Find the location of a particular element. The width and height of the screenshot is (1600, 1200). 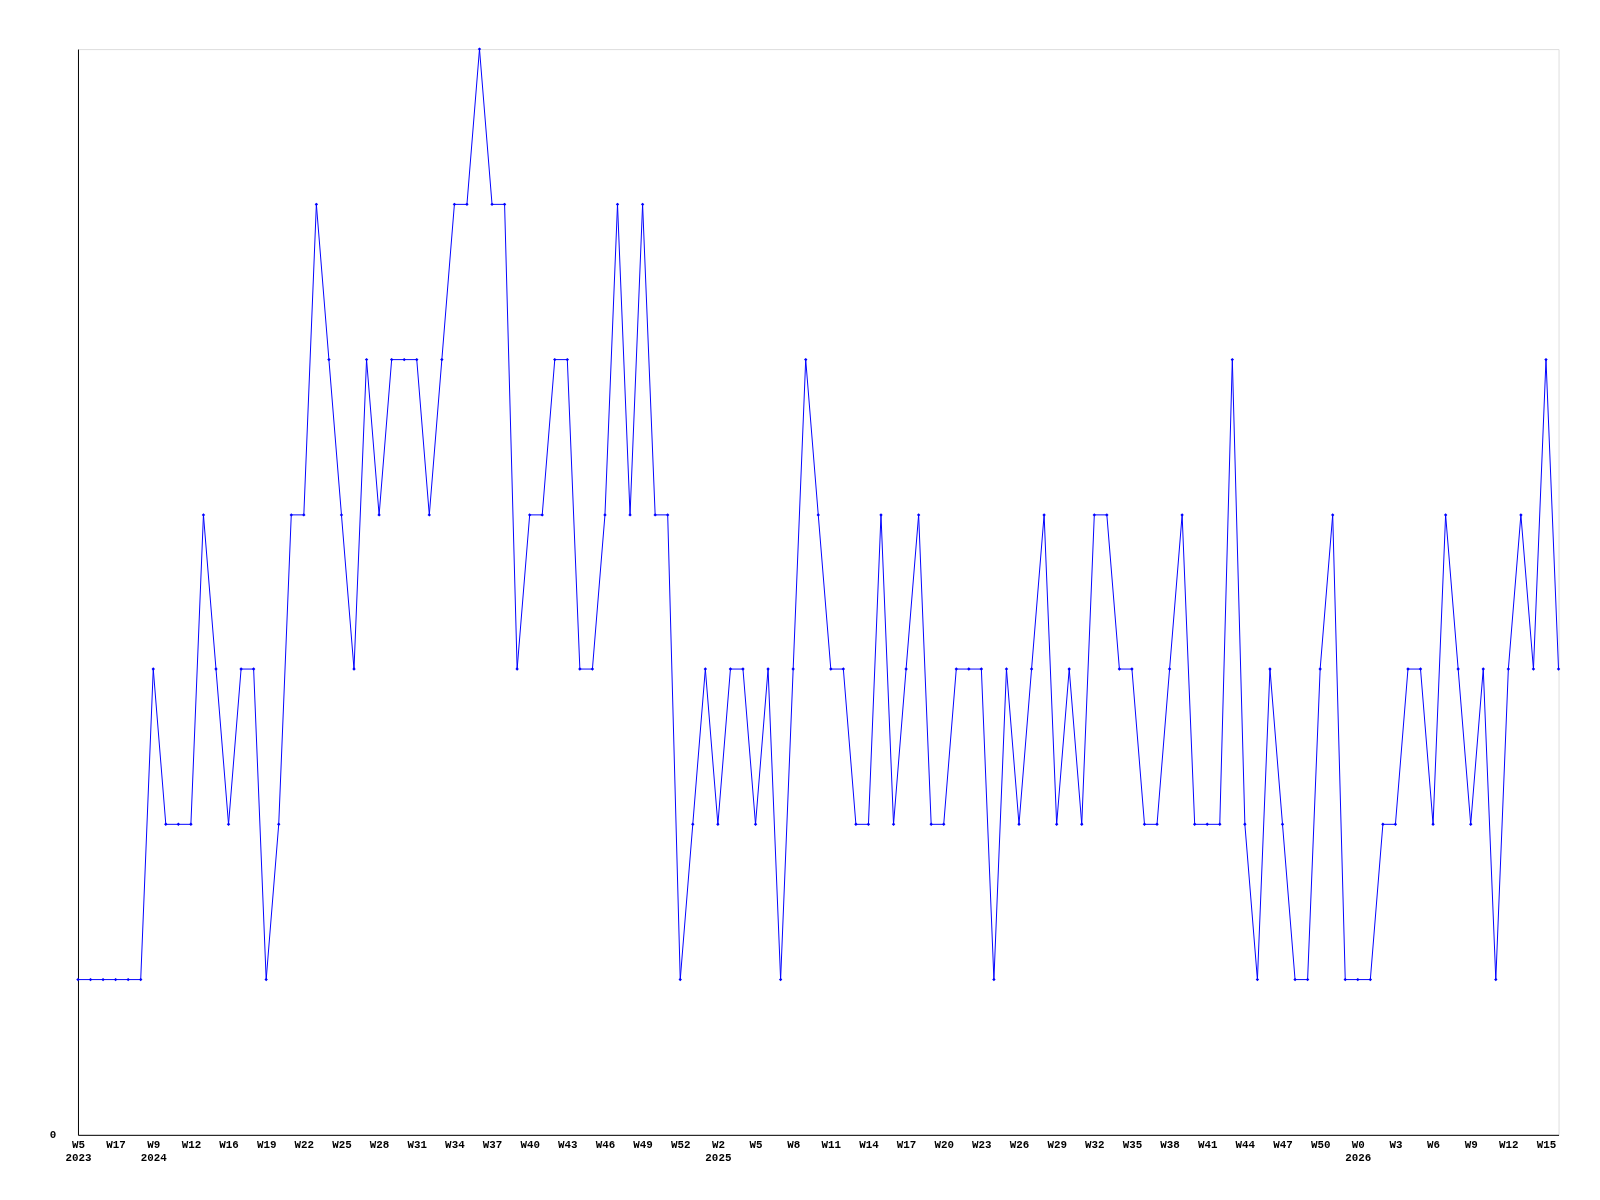

x-tick-label: W22 is located at coordinates (304, 1145).